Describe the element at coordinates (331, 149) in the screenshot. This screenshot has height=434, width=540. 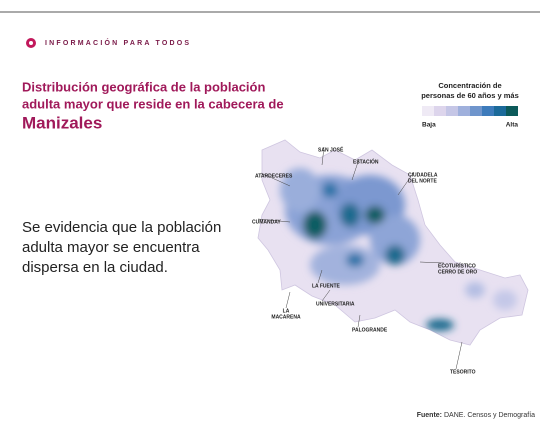
I see `place-label: SAN JOSÉ` at that location.